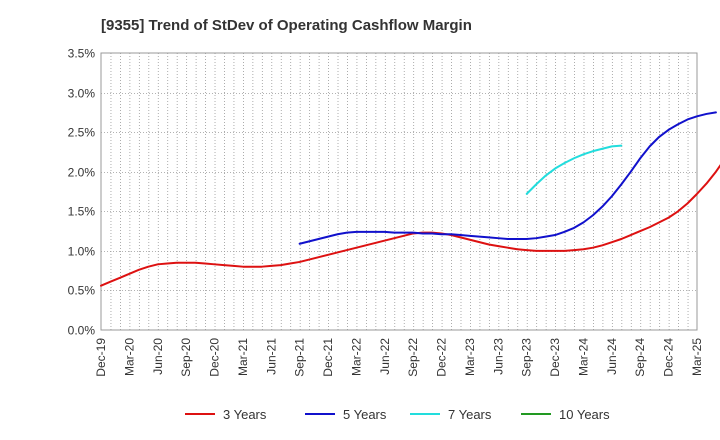 Image resolution: width=720 pixels, height=440 pixels. What do you see at coordinates (583, 357) in the screenshot?
I see `x-tick-label: Mar-24` at bounding box center [583, 357].